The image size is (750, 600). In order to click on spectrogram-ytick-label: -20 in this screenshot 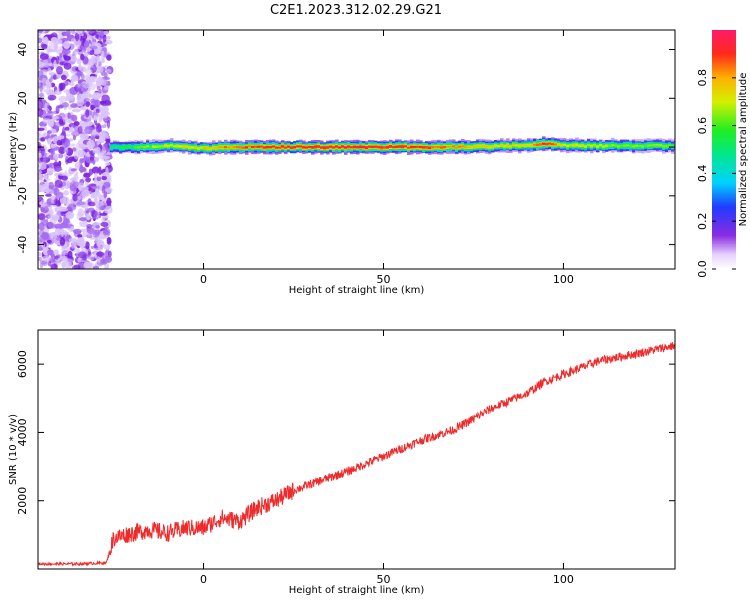, I will do `click(22, 196)`.